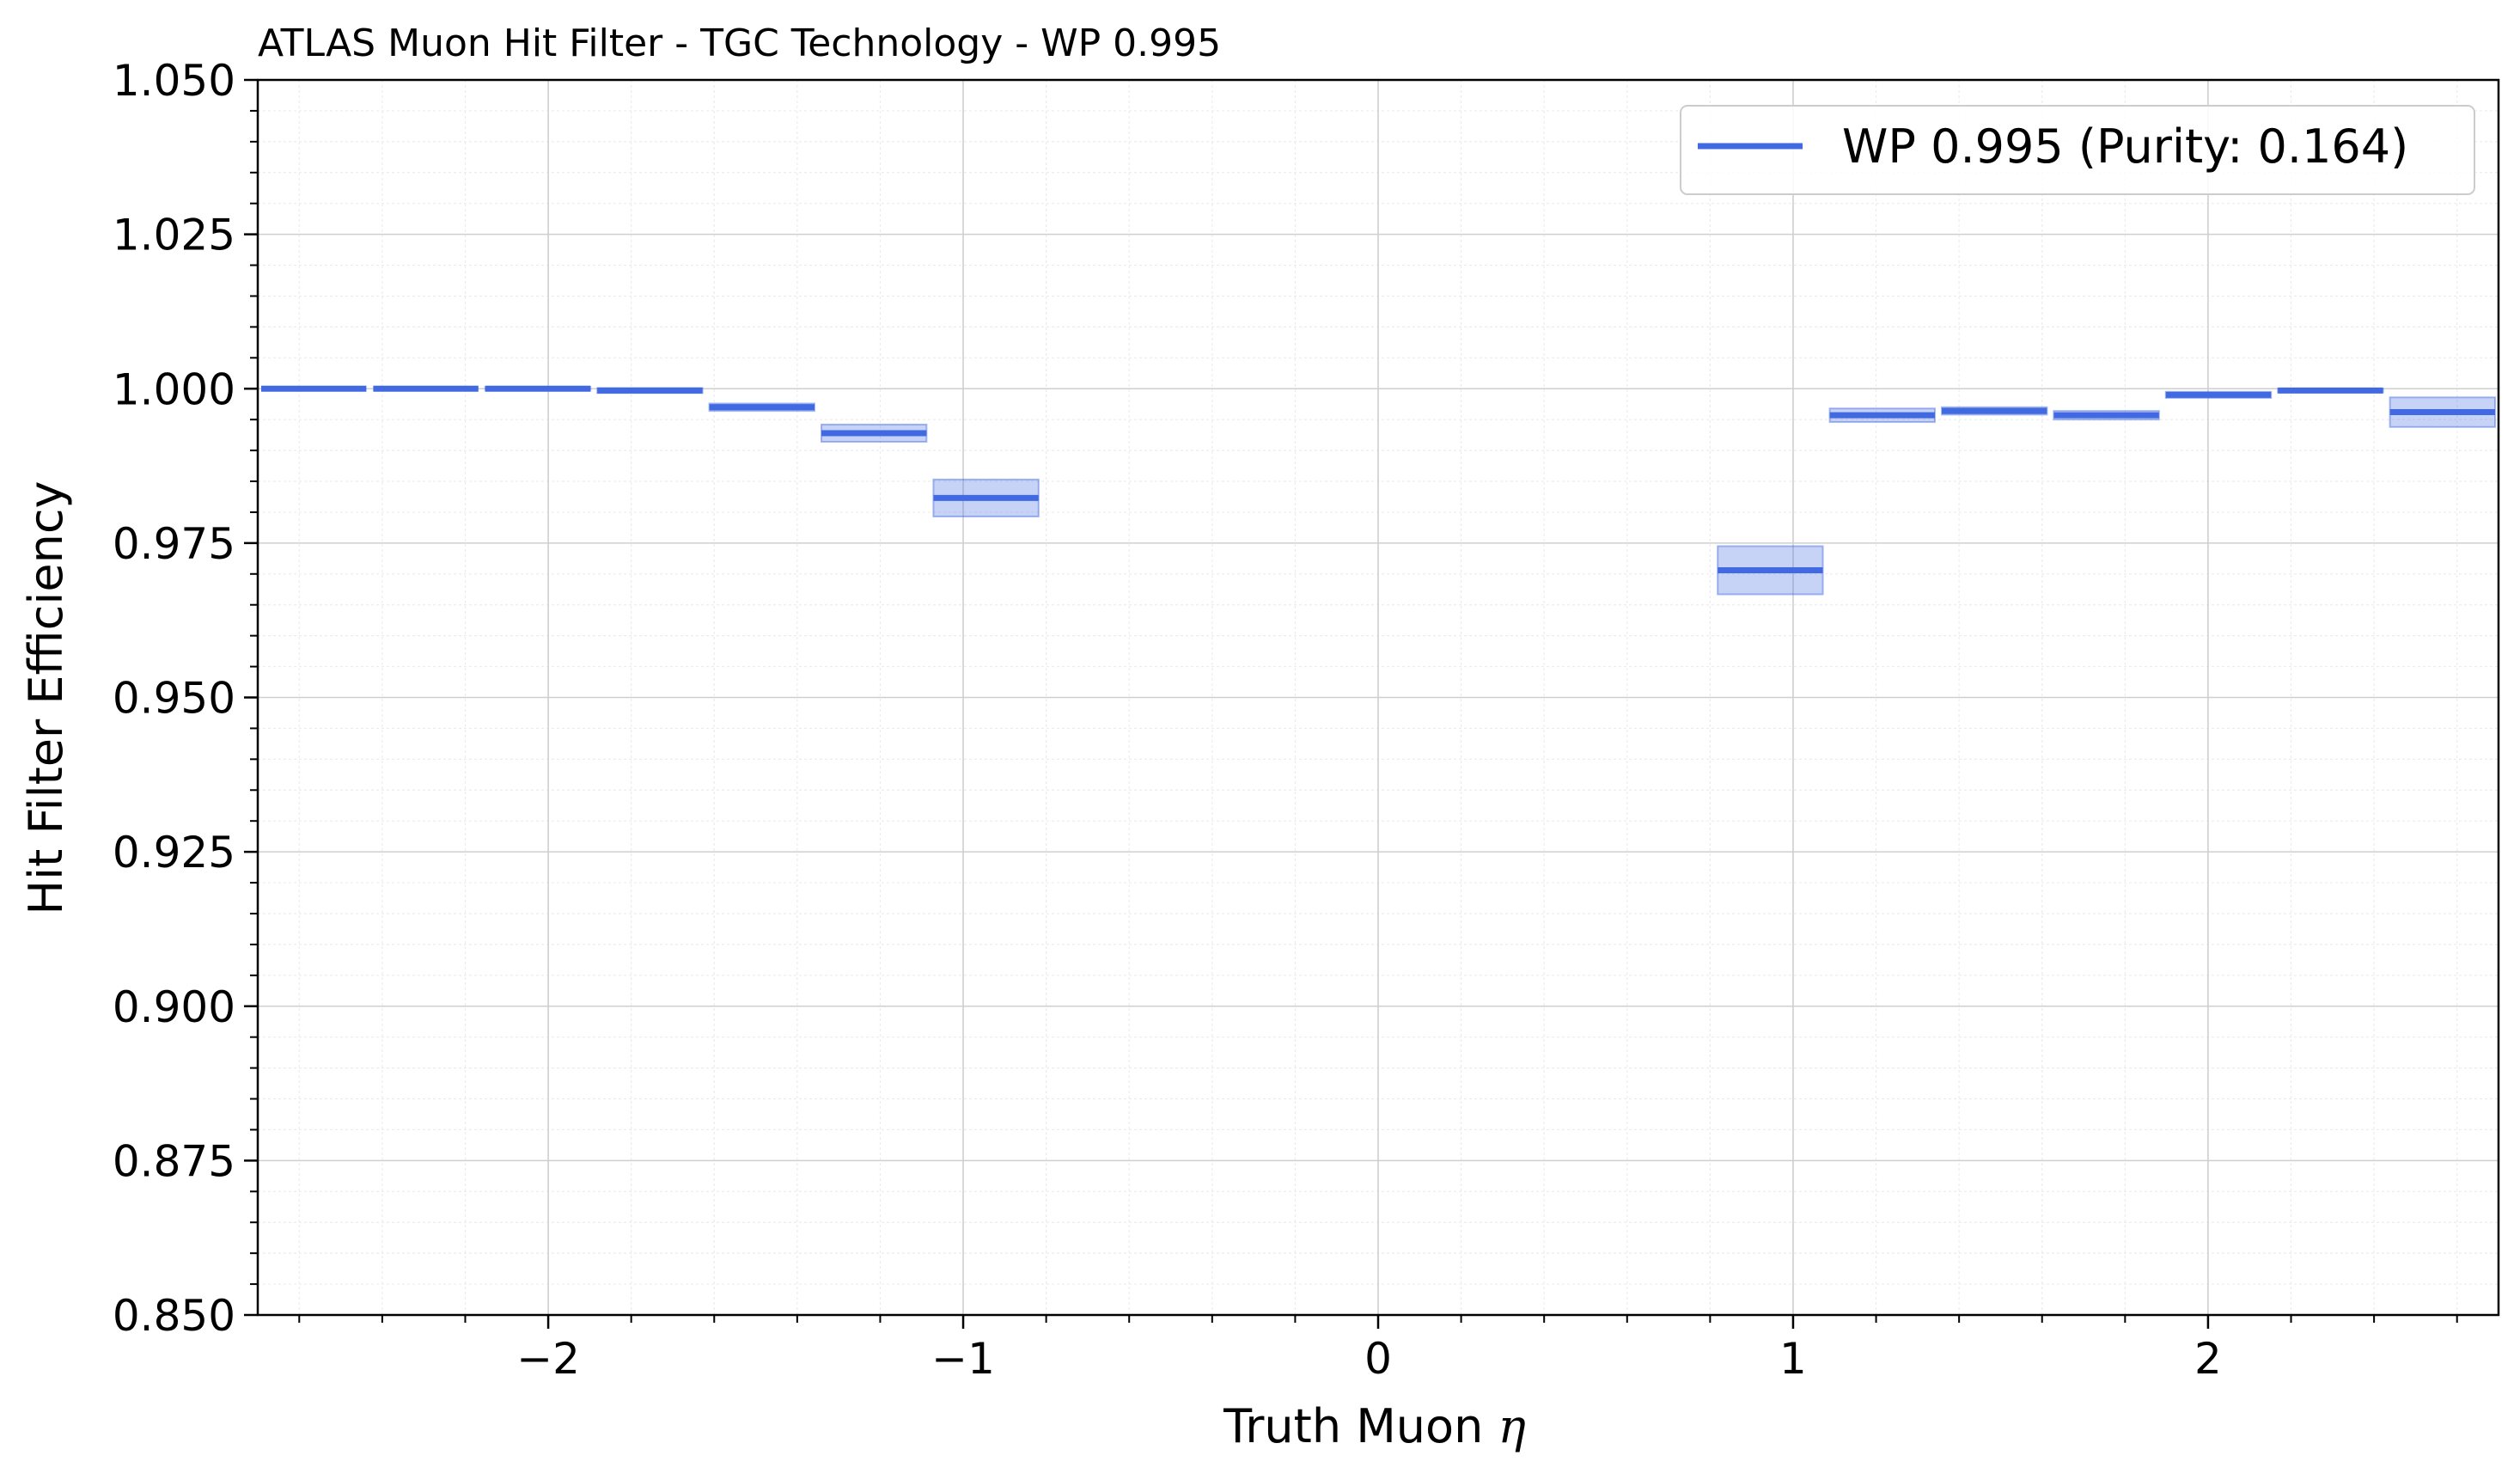 The image size is (2520, 1480). Describe the element at coordinates (174, 236) in the screenshot. I see `y-tick-label: 1.025` at that location.